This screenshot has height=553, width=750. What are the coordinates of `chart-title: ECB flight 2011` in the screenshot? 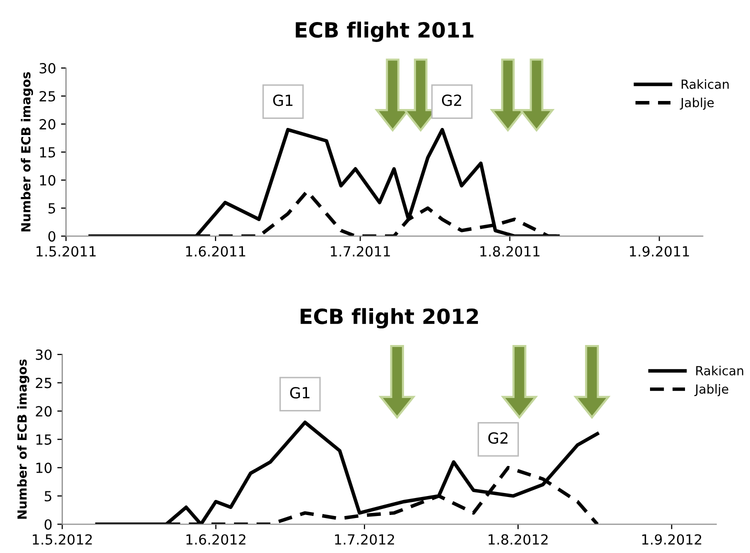 It's located at (385, 32).